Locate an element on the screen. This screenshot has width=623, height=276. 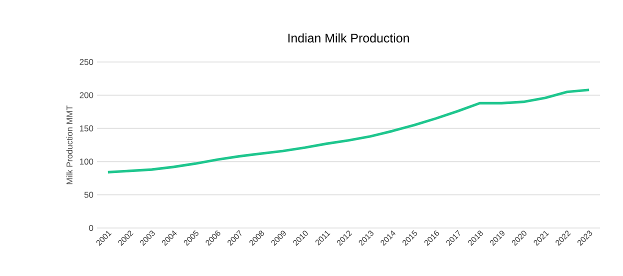
y-tick-label: 250 is located at coordinates (87, 62).